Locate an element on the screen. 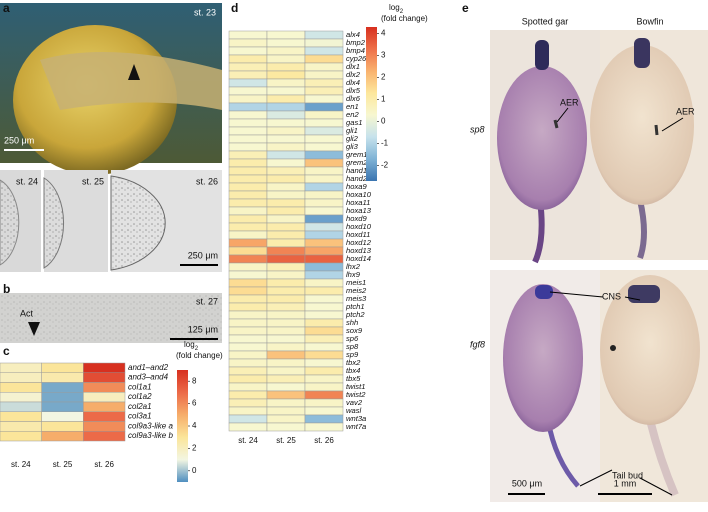 The width and height of the screenshot is (708, 512). stage-label: st. 27 is located at coordinates (207, 301).